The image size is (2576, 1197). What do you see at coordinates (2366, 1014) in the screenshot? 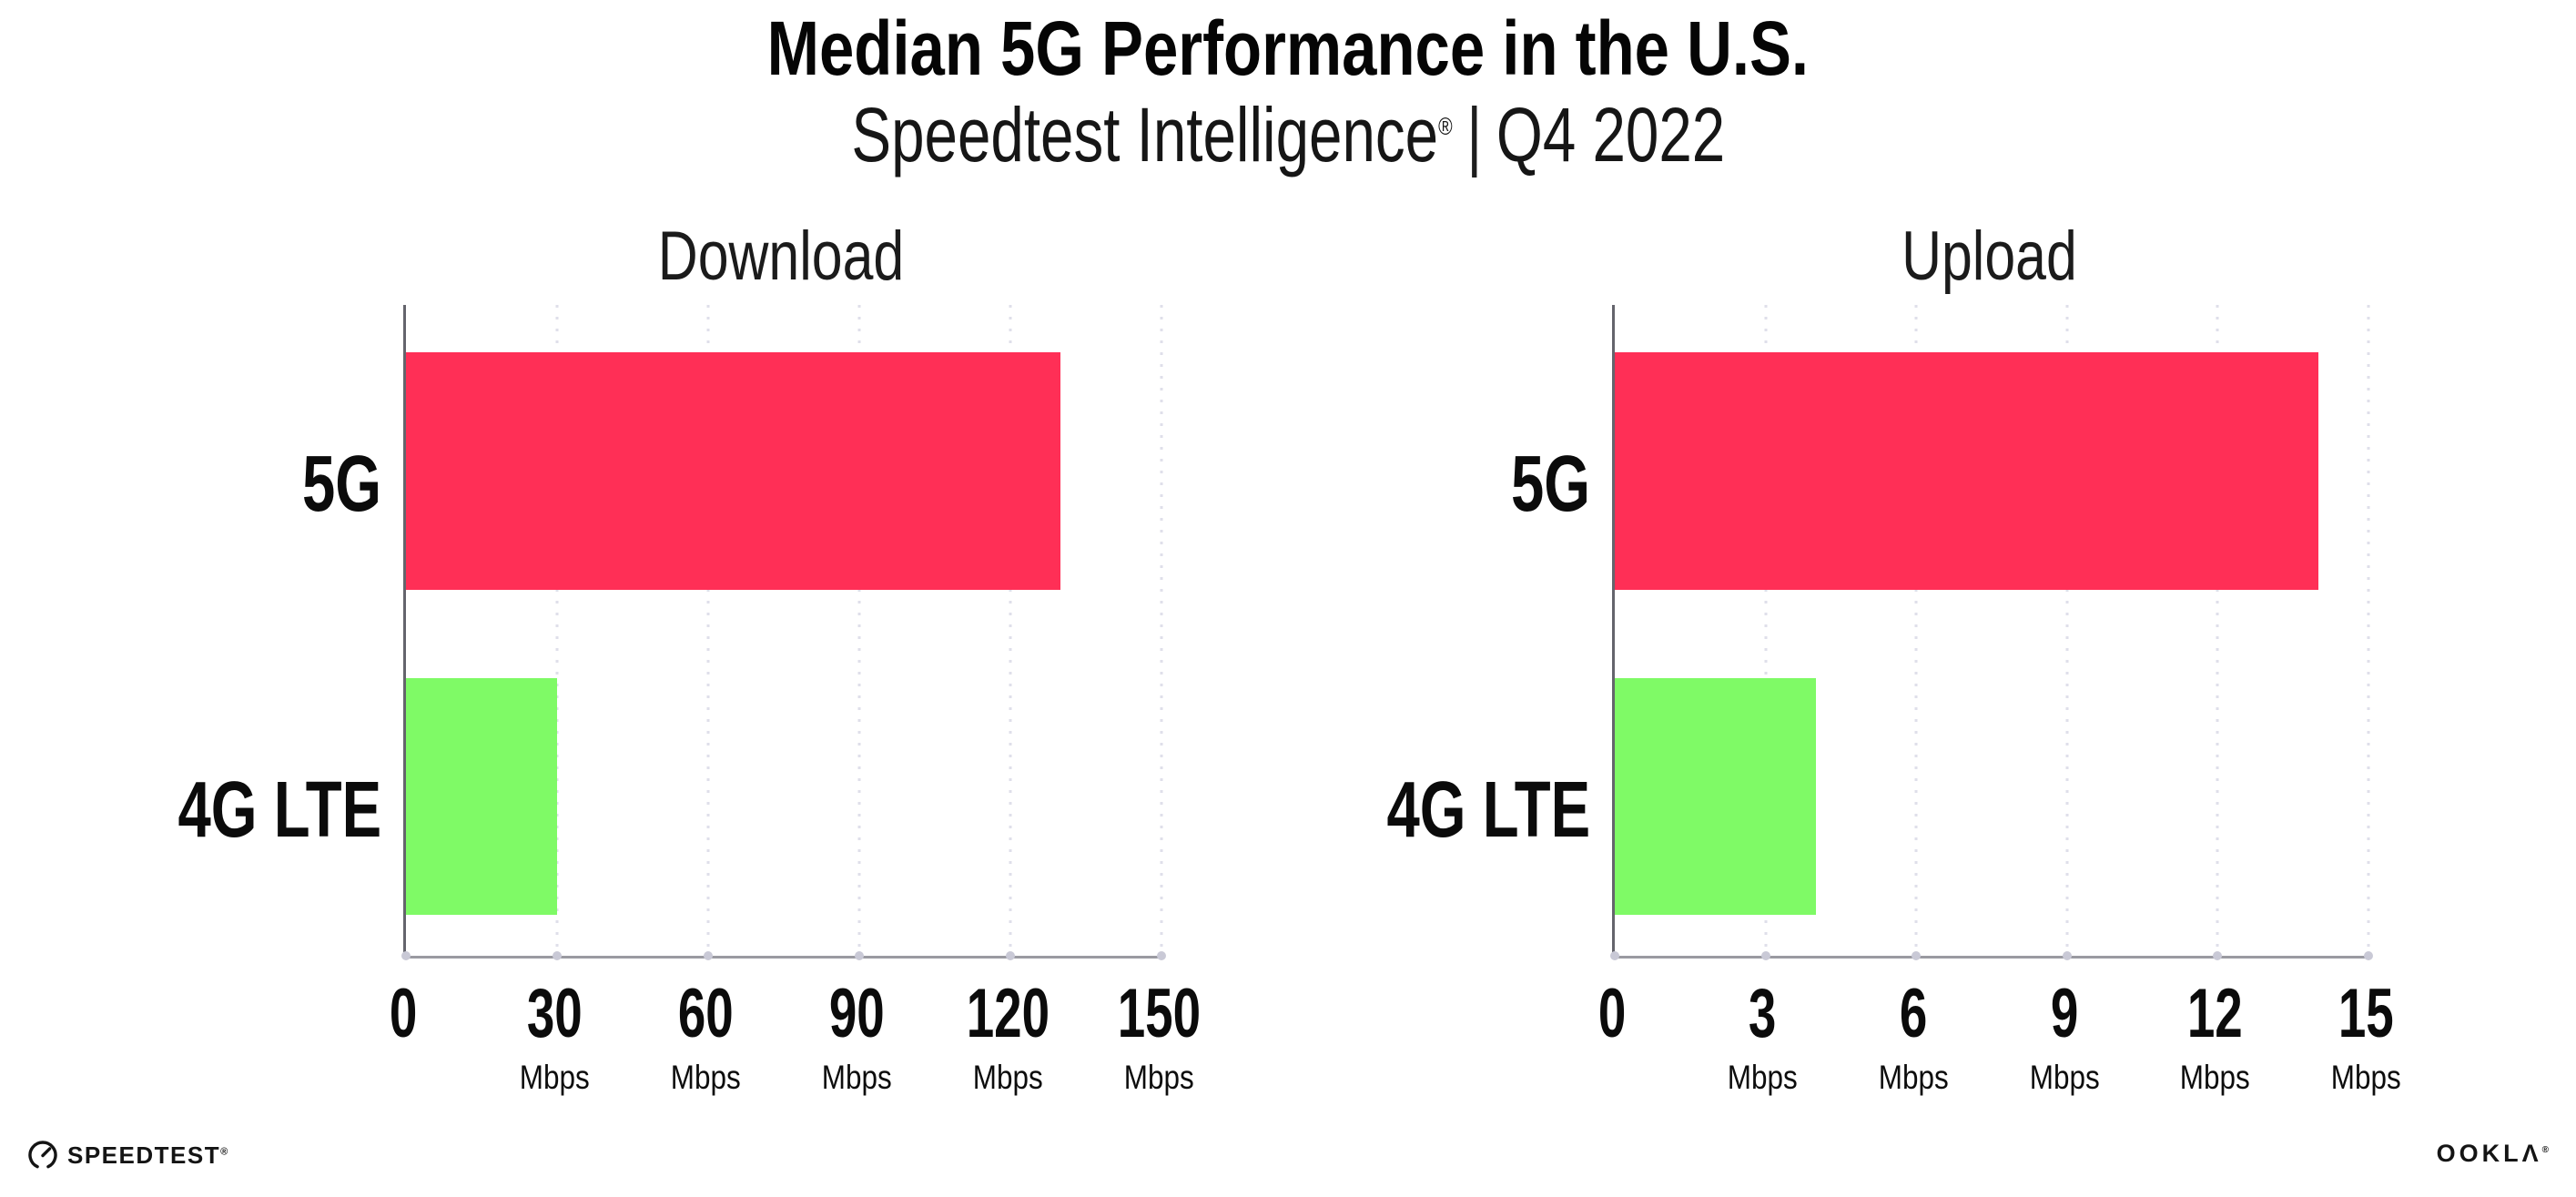
I see `x-tick-value: 15` at bounding box center [2366, 1014].